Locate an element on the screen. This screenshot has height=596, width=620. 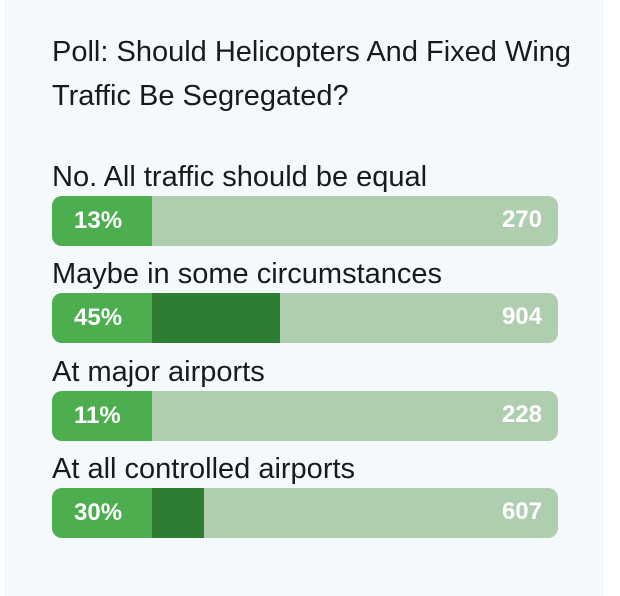
vote-count: 607 is located at coordinates (521, 511).